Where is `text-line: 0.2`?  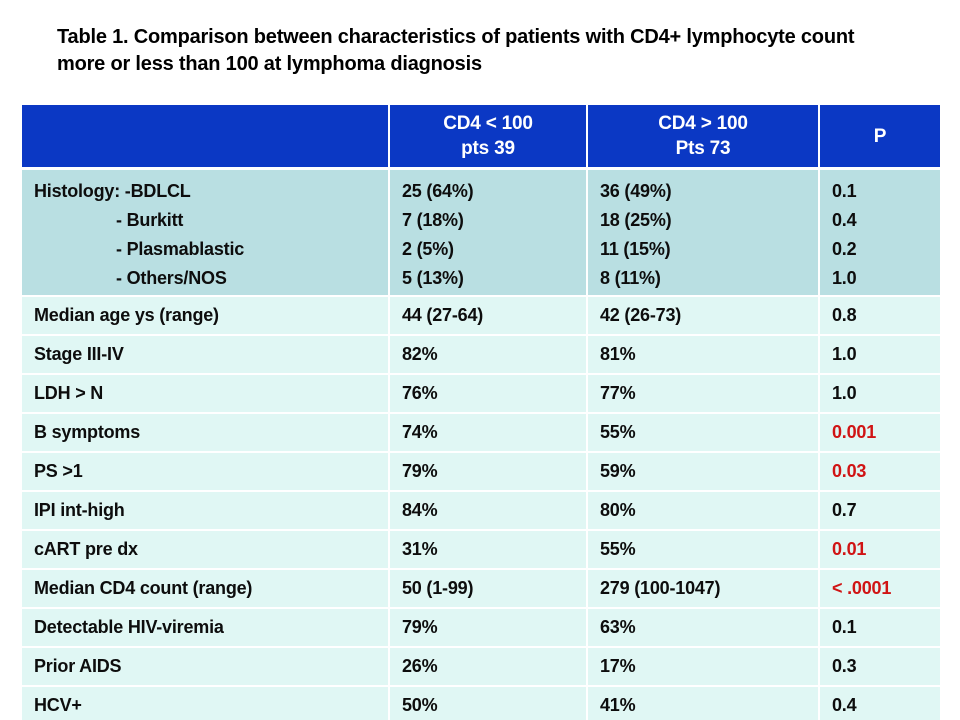 text-line: 0.2 is located at coordinates (844, 249).